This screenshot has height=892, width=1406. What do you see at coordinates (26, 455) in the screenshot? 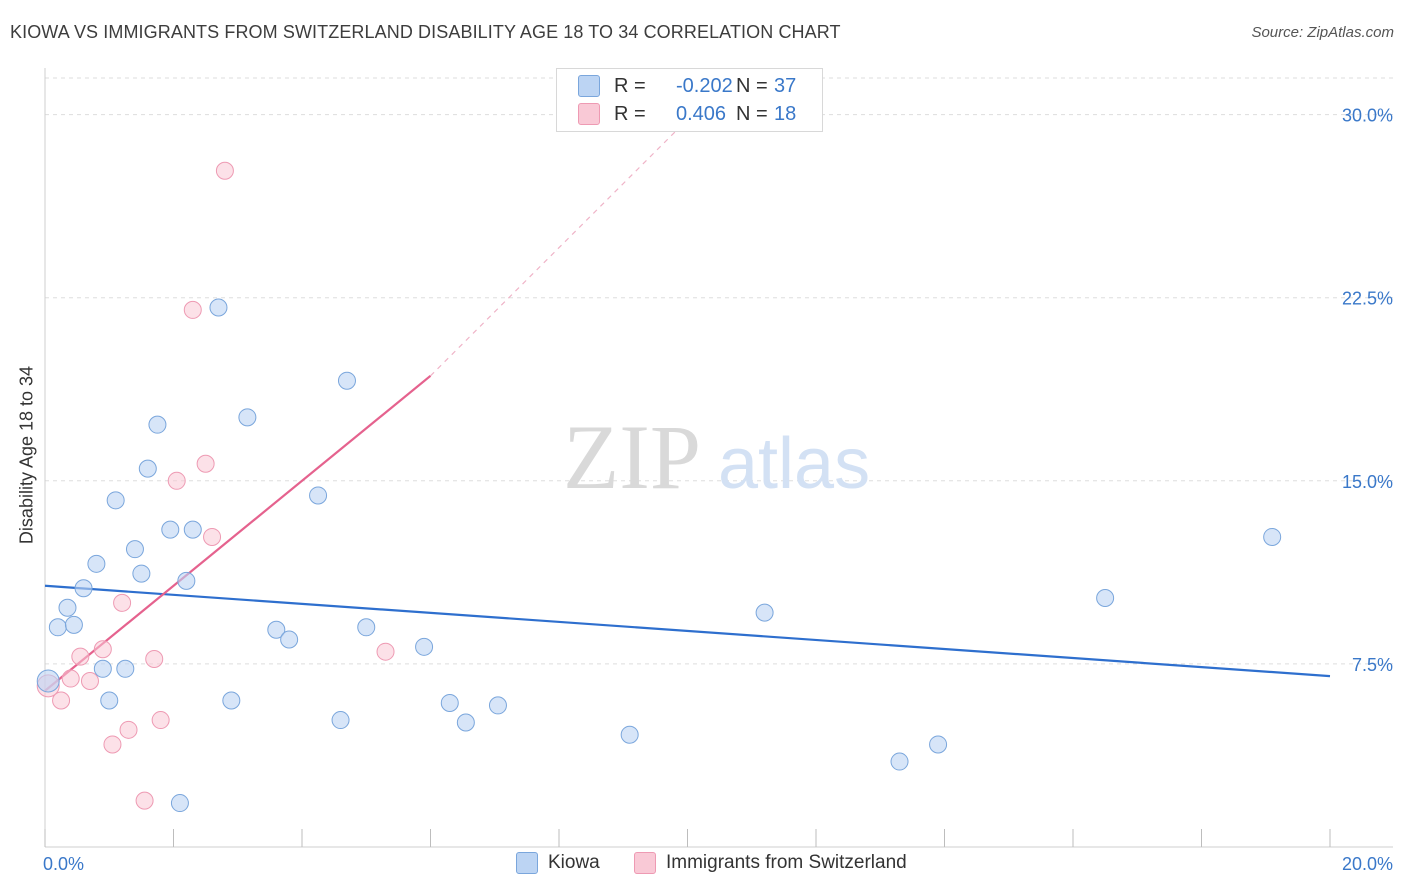
I see `y-axis-label: Disability Age 18 to 34` at bounding box center [26, 455].